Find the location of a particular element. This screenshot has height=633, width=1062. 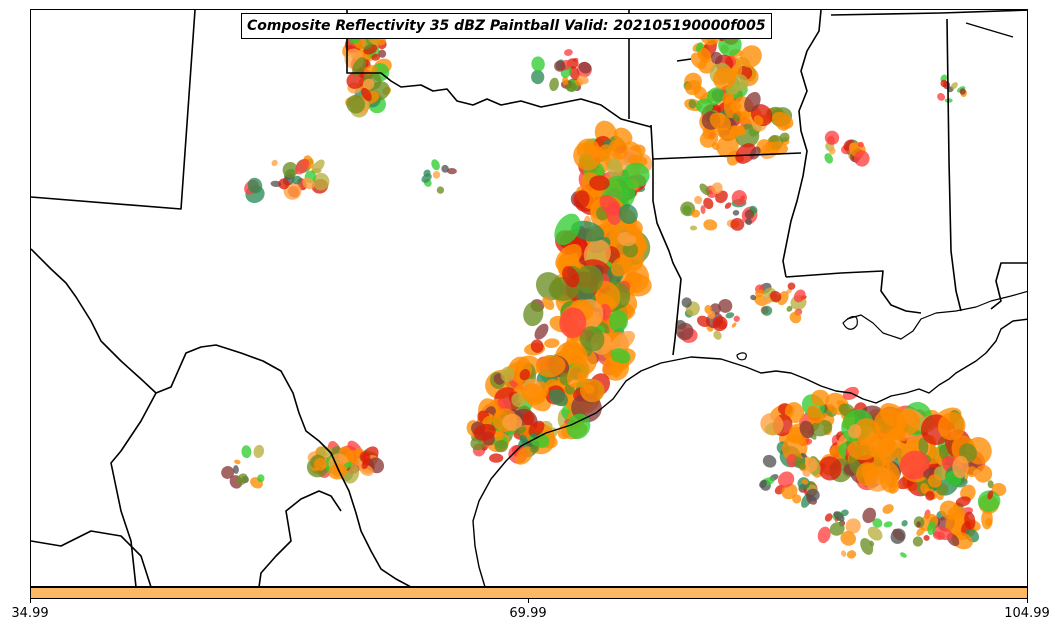

state-border-la-ms is located at coordinates (853, 292).